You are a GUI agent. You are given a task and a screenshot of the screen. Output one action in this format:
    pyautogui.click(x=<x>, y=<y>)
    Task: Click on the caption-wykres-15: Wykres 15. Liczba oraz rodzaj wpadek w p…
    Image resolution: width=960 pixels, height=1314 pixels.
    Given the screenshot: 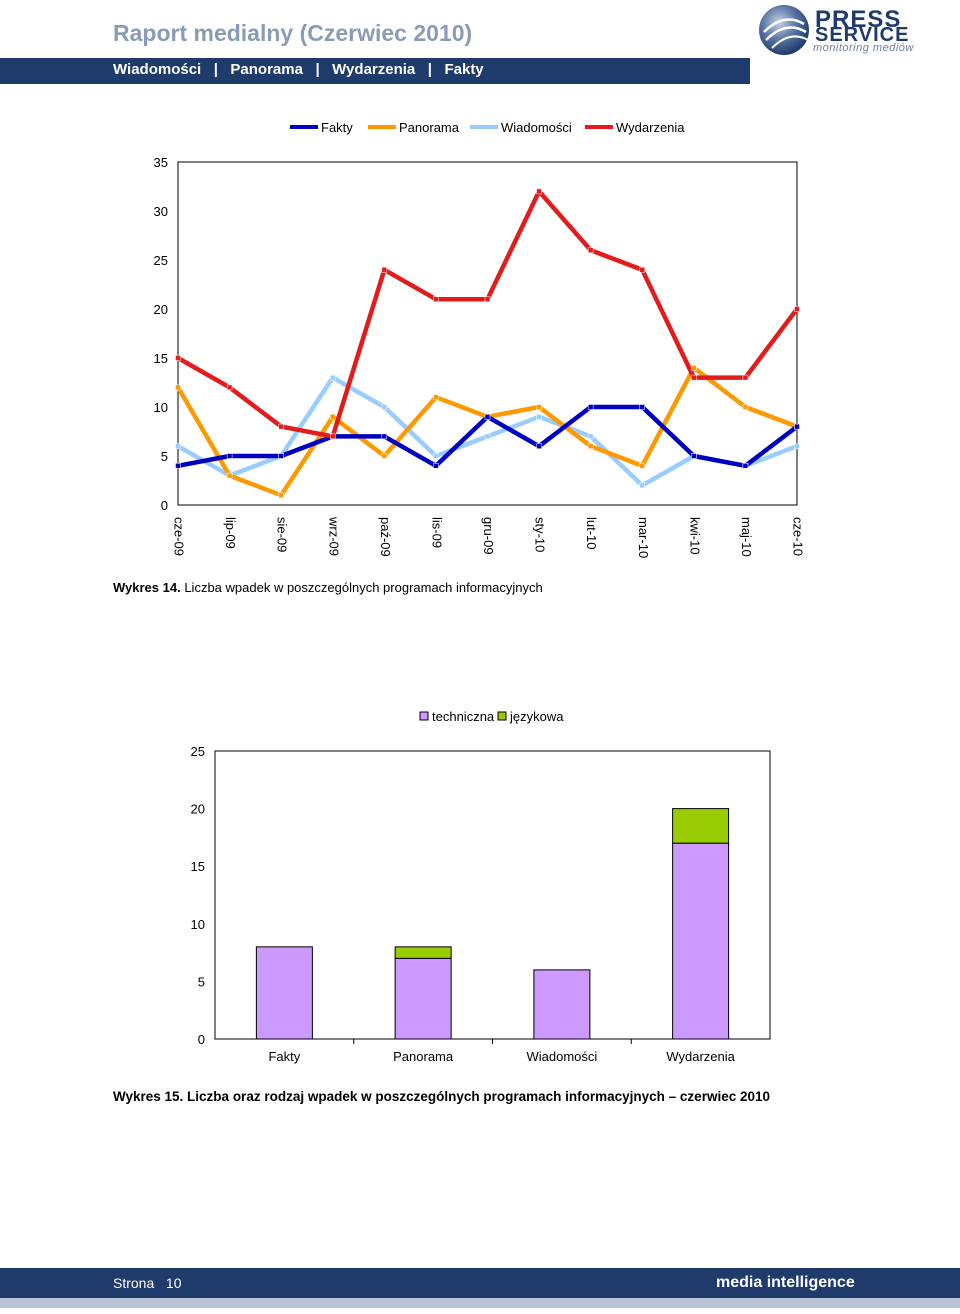 What is the action you would take?
    pyautogui.click(x=441, y=1096)
    